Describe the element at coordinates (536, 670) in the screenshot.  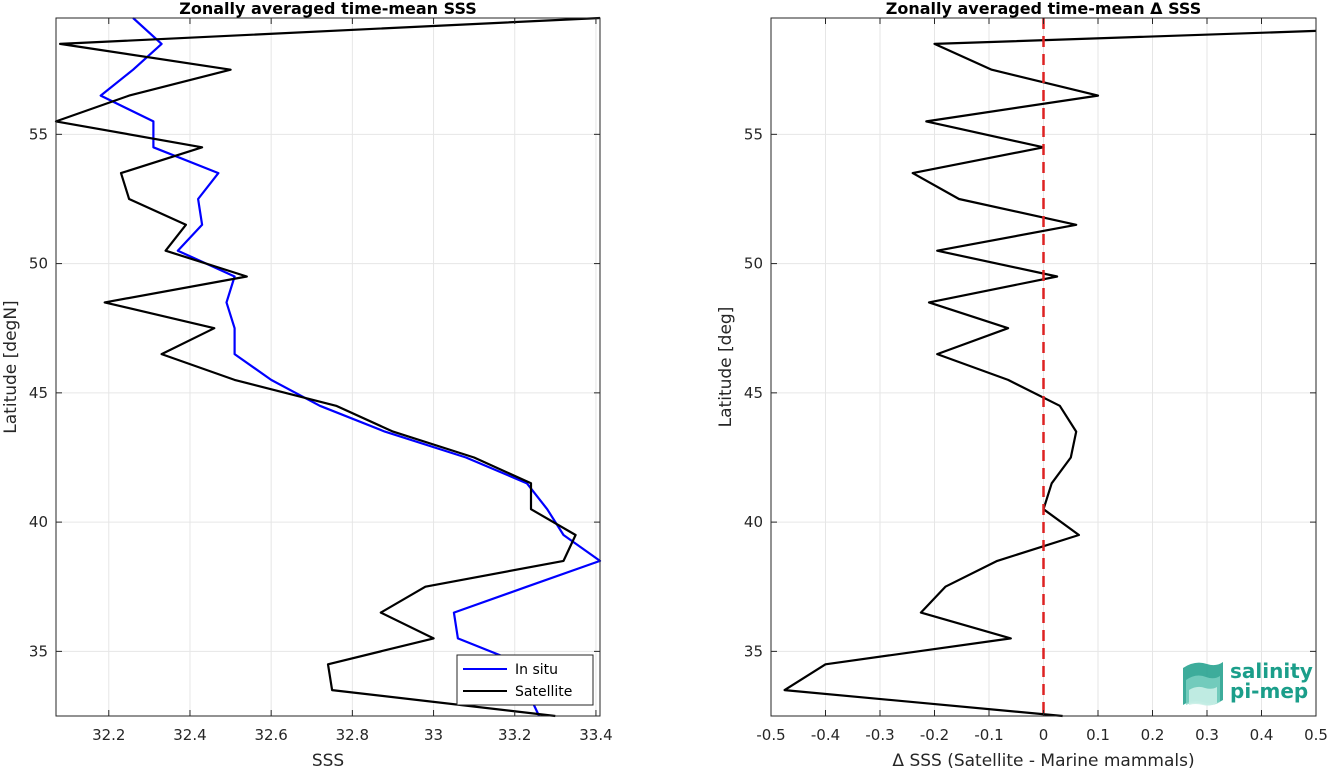
I see `legend-label-in-situ: In situ` at that location.